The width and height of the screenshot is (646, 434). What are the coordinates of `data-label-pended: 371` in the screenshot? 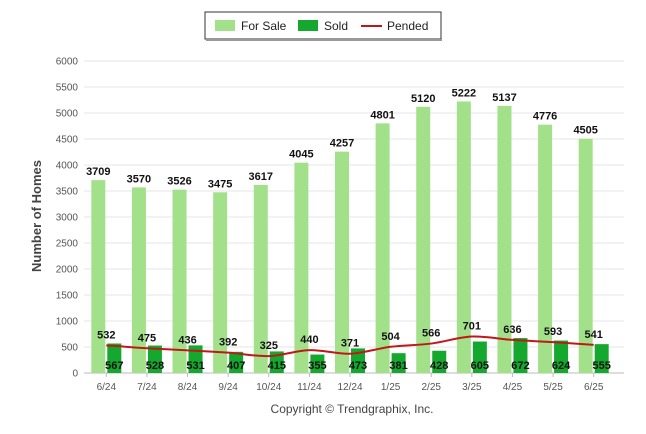 It's located at (350, 344).